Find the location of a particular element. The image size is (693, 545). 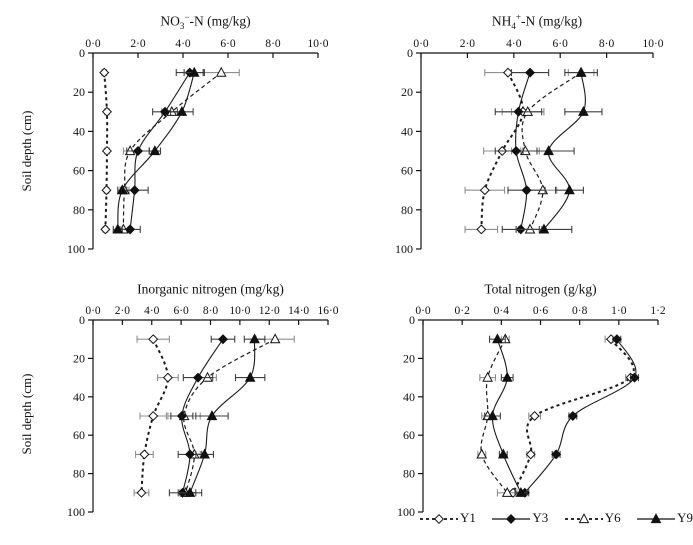

x-tick-label: 2·0 is located at coordinates (468, 44).